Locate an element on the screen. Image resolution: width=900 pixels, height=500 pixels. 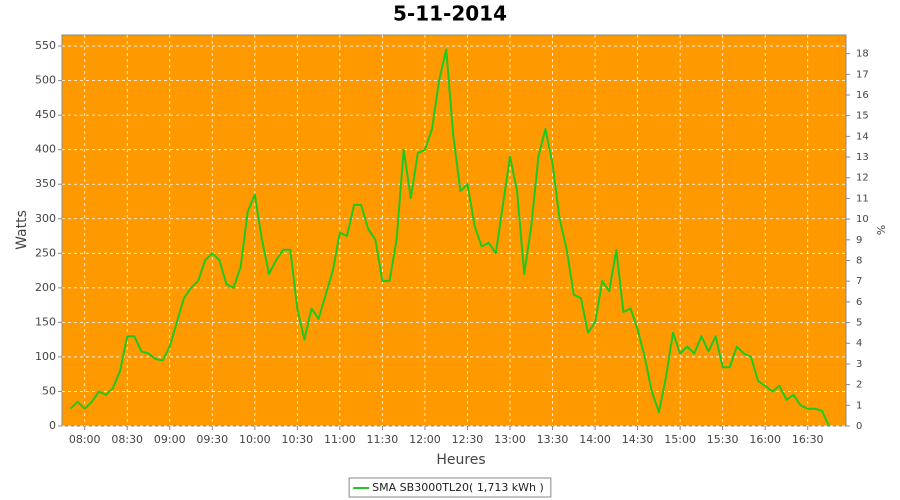
y2-tick-label: 7 is located at coordinates (859, 281).